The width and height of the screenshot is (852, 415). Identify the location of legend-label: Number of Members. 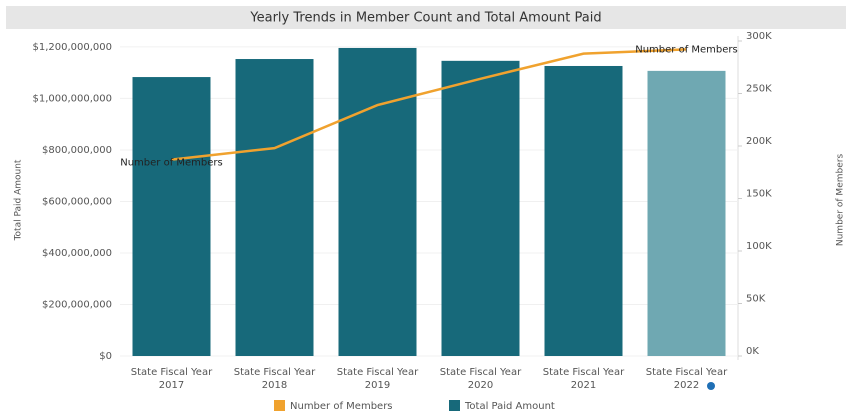
(341, 406).